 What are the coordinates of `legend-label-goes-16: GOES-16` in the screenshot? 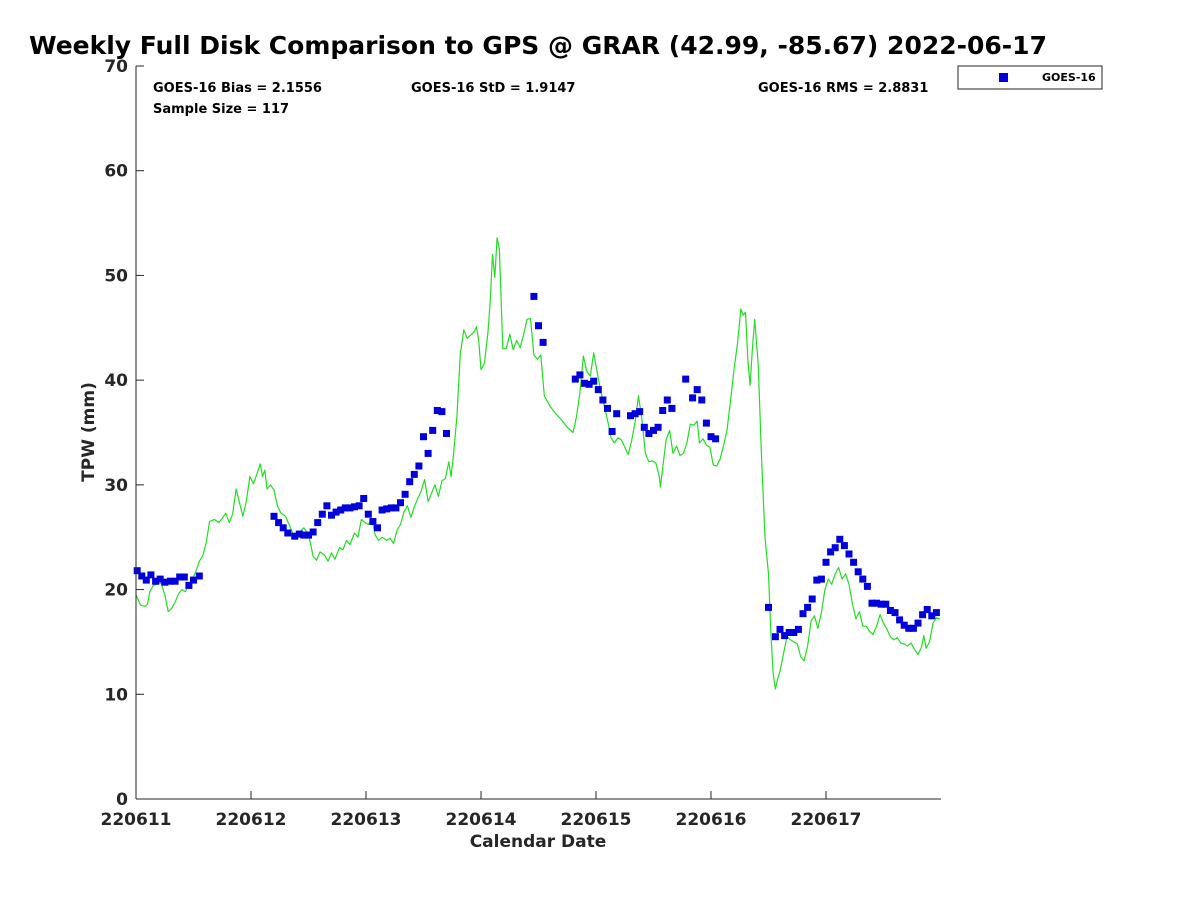 It's located at (1069, 77).